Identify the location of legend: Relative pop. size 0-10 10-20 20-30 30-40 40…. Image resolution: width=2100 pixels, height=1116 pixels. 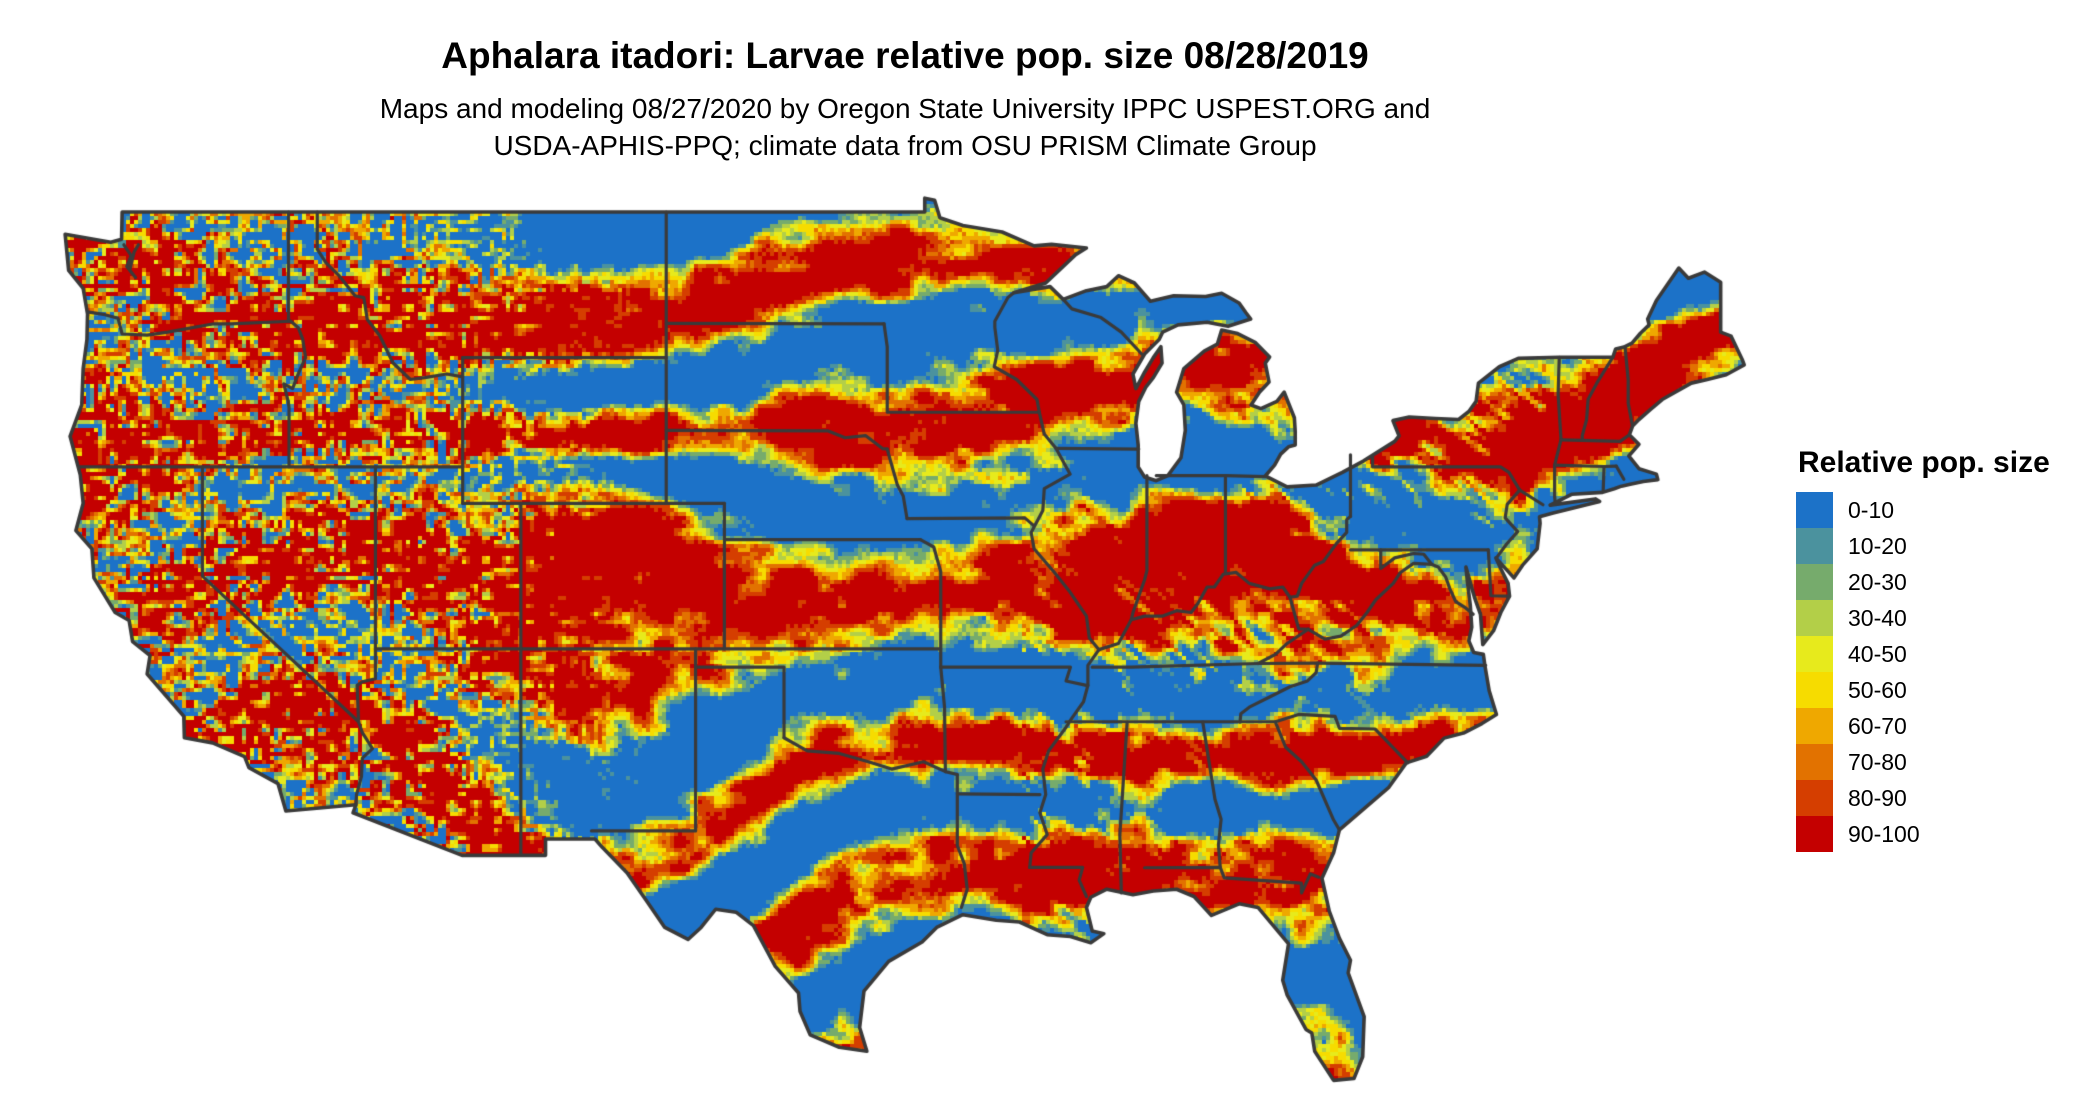
(1923, 649).